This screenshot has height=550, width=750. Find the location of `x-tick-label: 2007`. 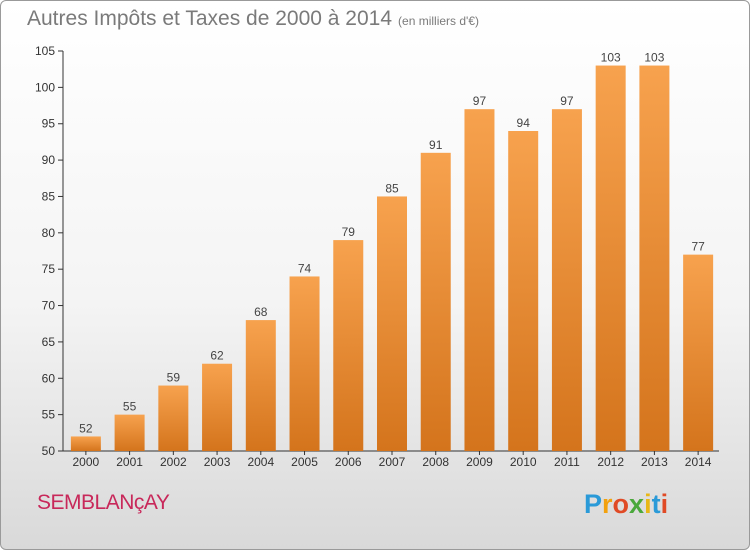

x-tick-label: 2007 is located at coordinates (392, 462).